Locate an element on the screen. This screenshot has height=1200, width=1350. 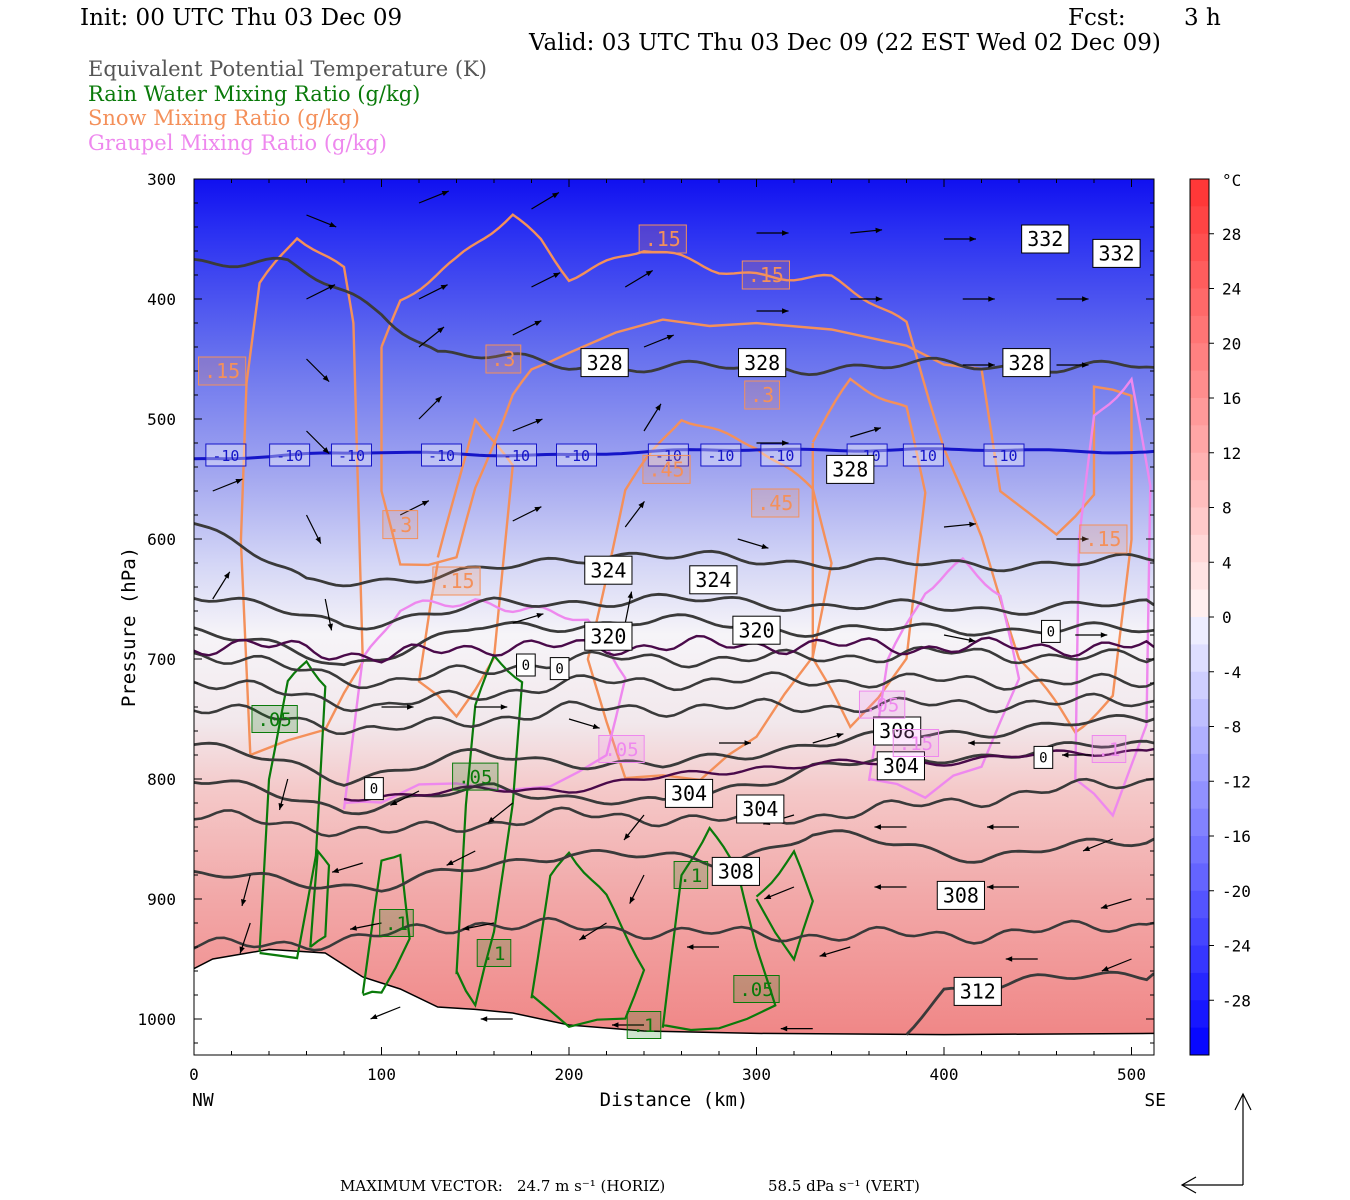
theta-e-label-text: 320 is located at coordinates (756, 630).